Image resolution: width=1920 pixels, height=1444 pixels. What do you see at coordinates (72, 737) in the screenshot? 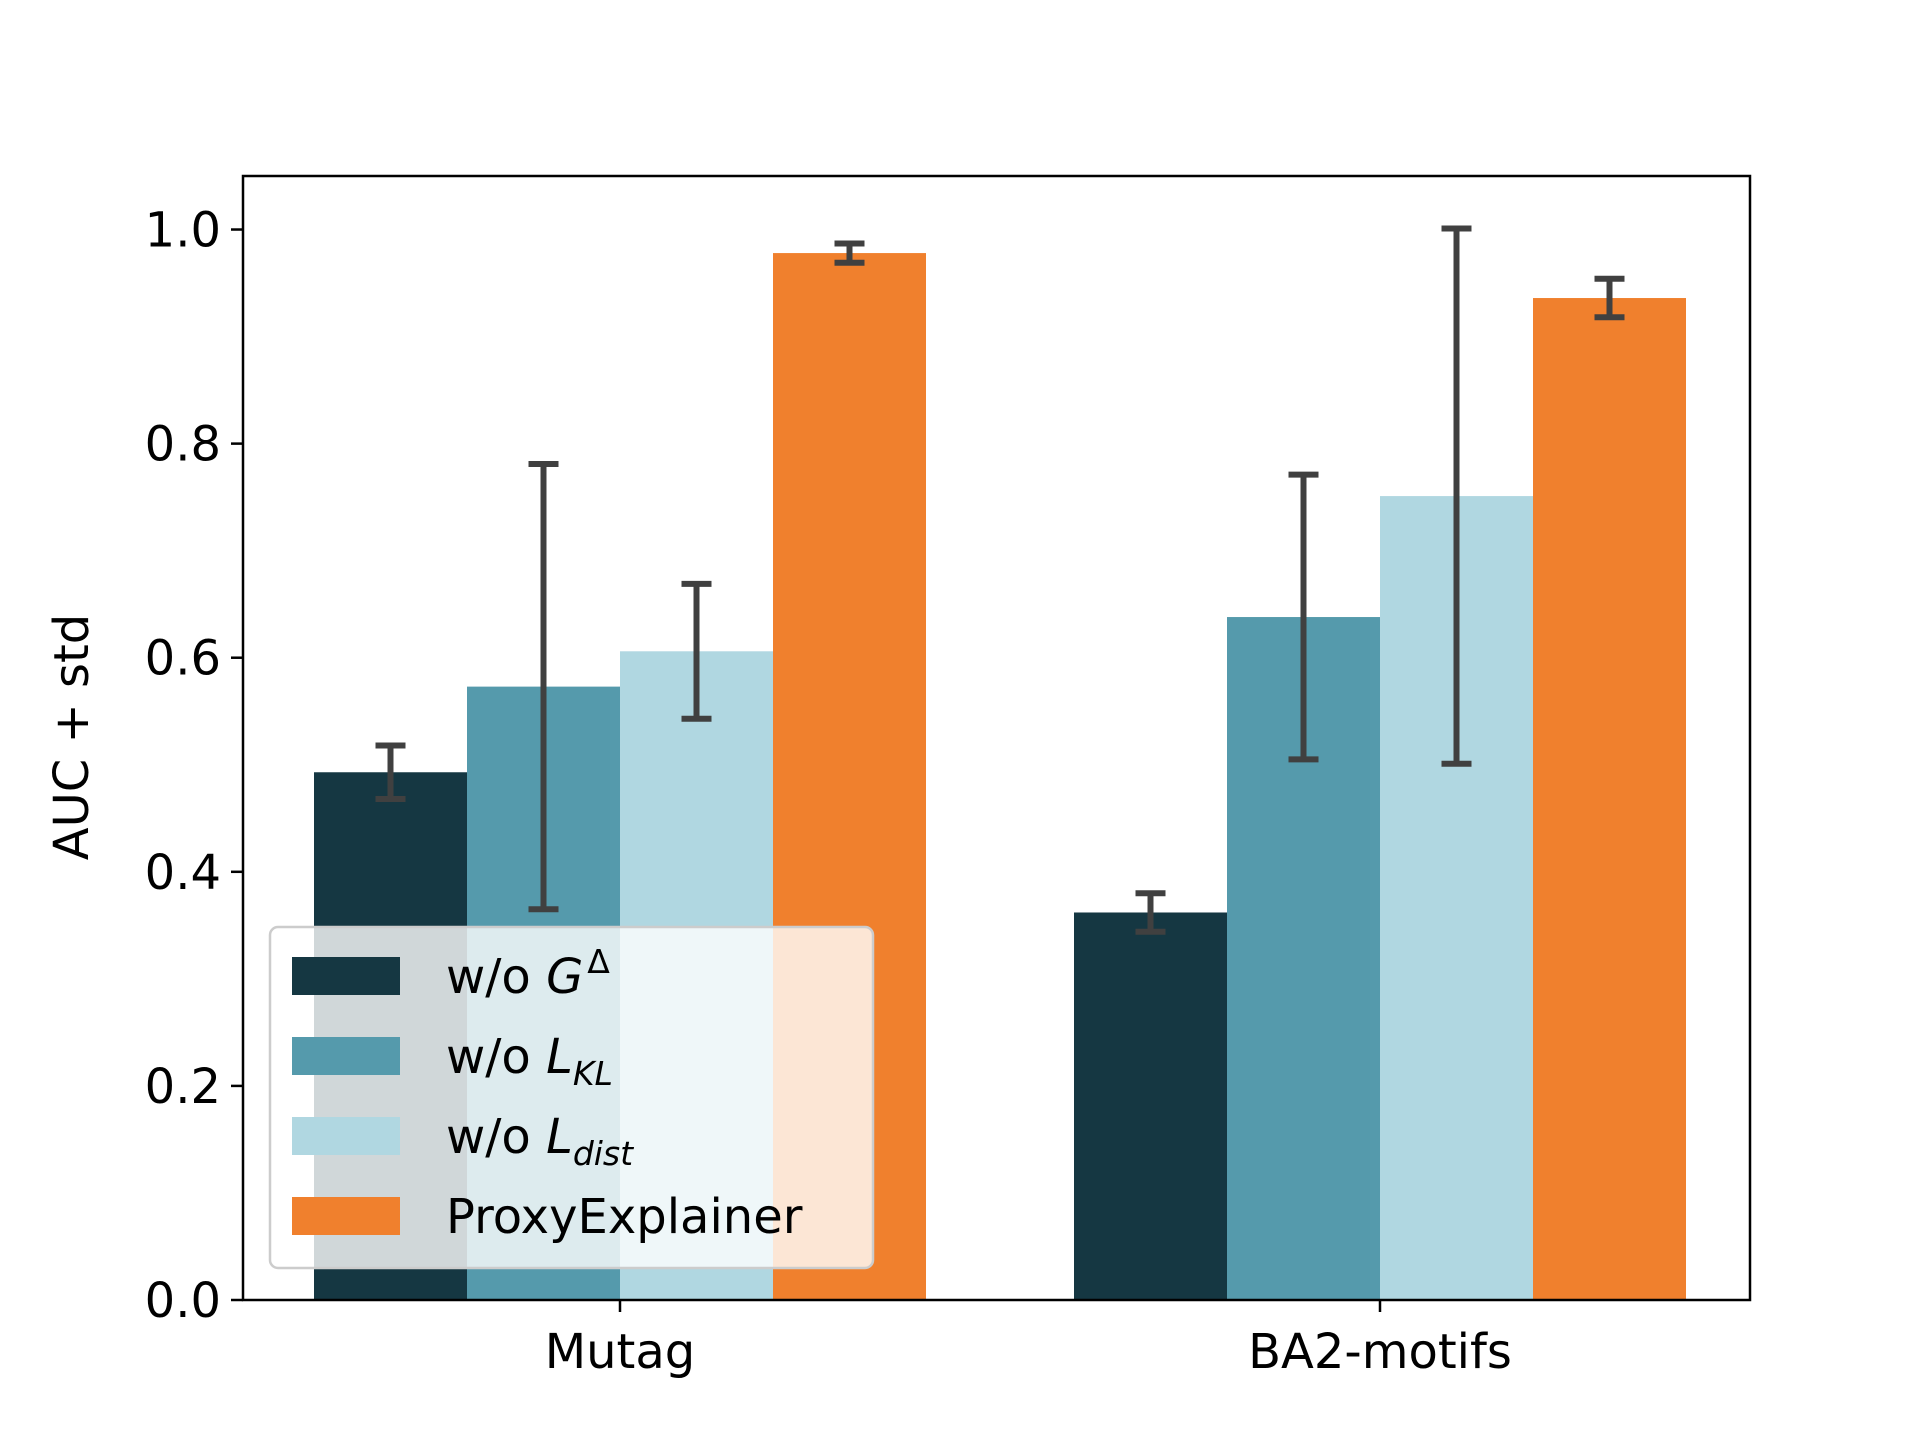
I see `y-axis-label: AUC + std` at bounding box center [72, 737].